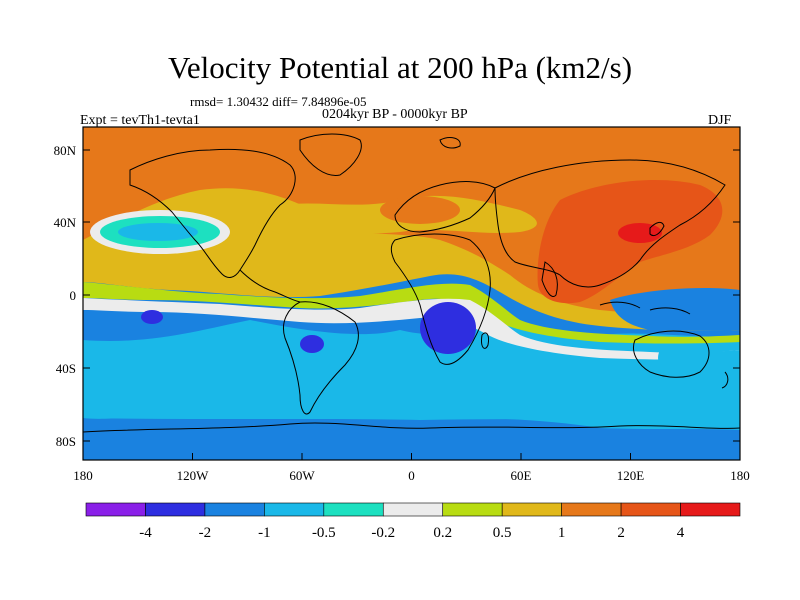  Describe the element at coordinates (411, 313) in the screenshot. I see `field-green` at that location.